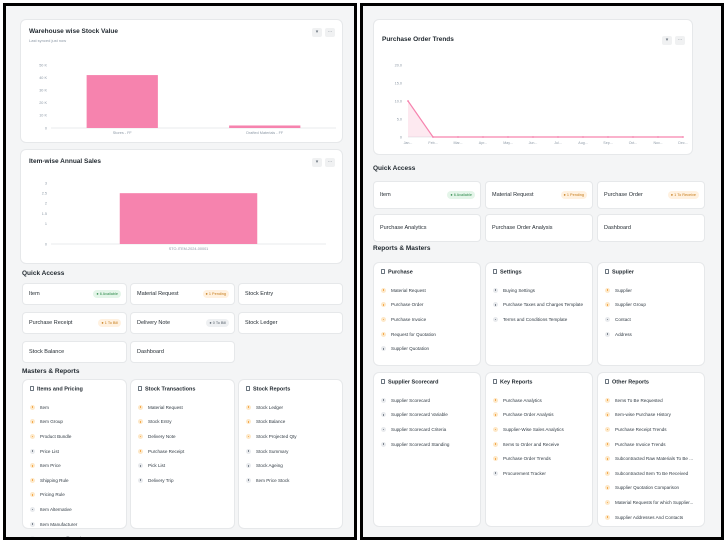  What do you see at coordinates (76, 436) in the screenshot?
I see `link-product-bundle: Product Bundle` at bounding box center [76, 436].